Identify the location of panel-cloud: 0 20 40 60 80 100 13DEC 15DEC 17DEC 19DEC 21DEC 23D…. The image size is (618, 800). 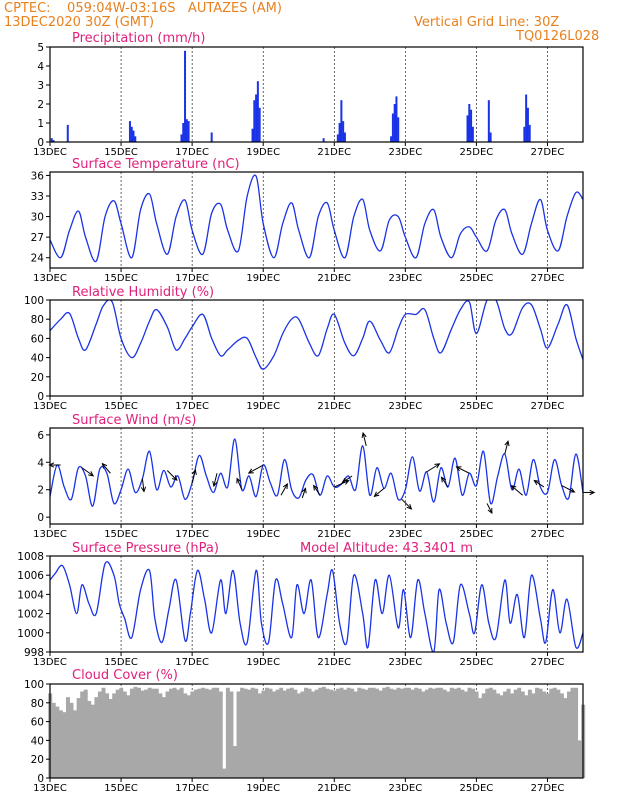
(305, 731).